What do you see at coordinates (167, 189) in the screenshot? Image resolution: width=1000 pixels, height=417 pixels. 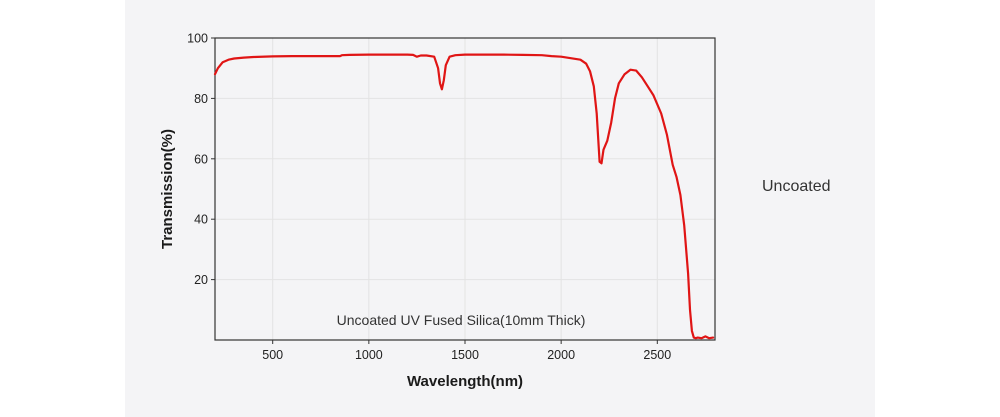 I see `y-axis-title: Transmission(%)` at bounding box center [167, 189].